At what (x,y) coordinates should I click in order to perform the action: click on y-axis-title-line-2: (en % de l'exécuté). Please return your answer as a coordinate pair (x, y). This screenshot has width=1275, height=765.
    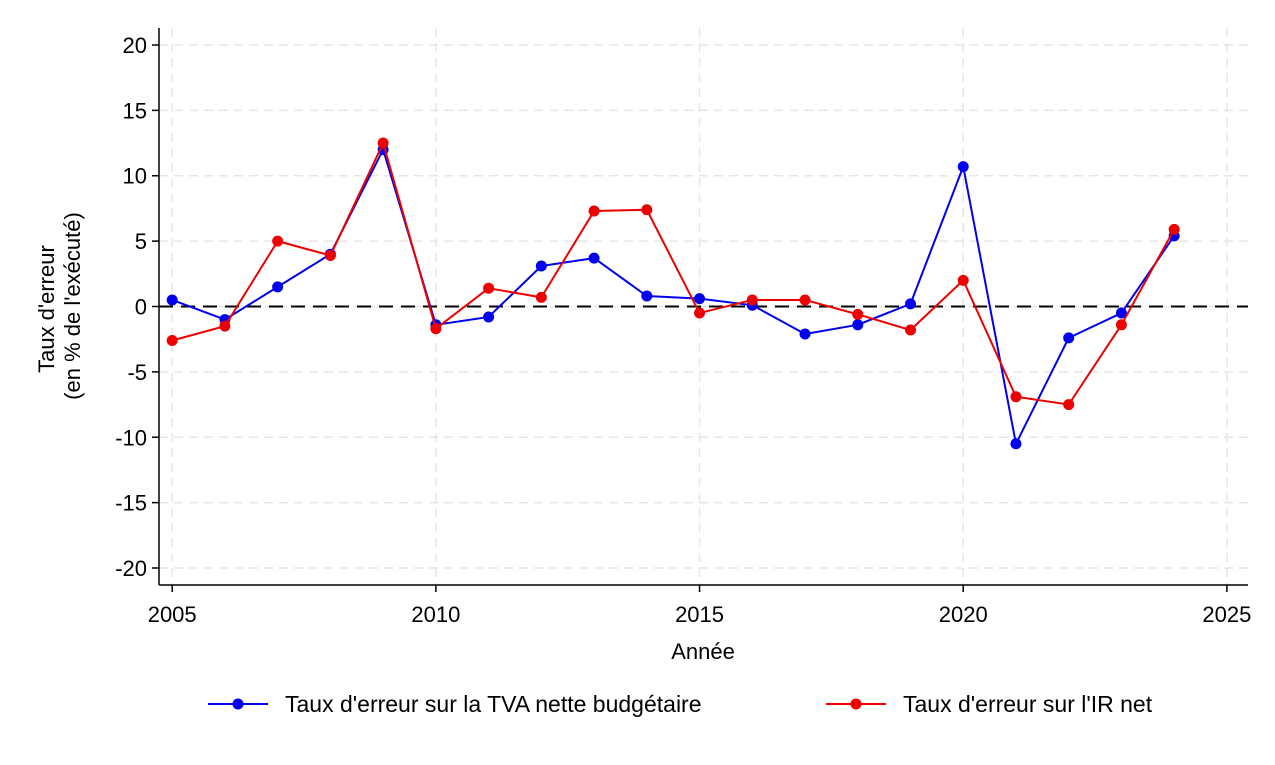
    Looking at the image, I should click on (72, 306).